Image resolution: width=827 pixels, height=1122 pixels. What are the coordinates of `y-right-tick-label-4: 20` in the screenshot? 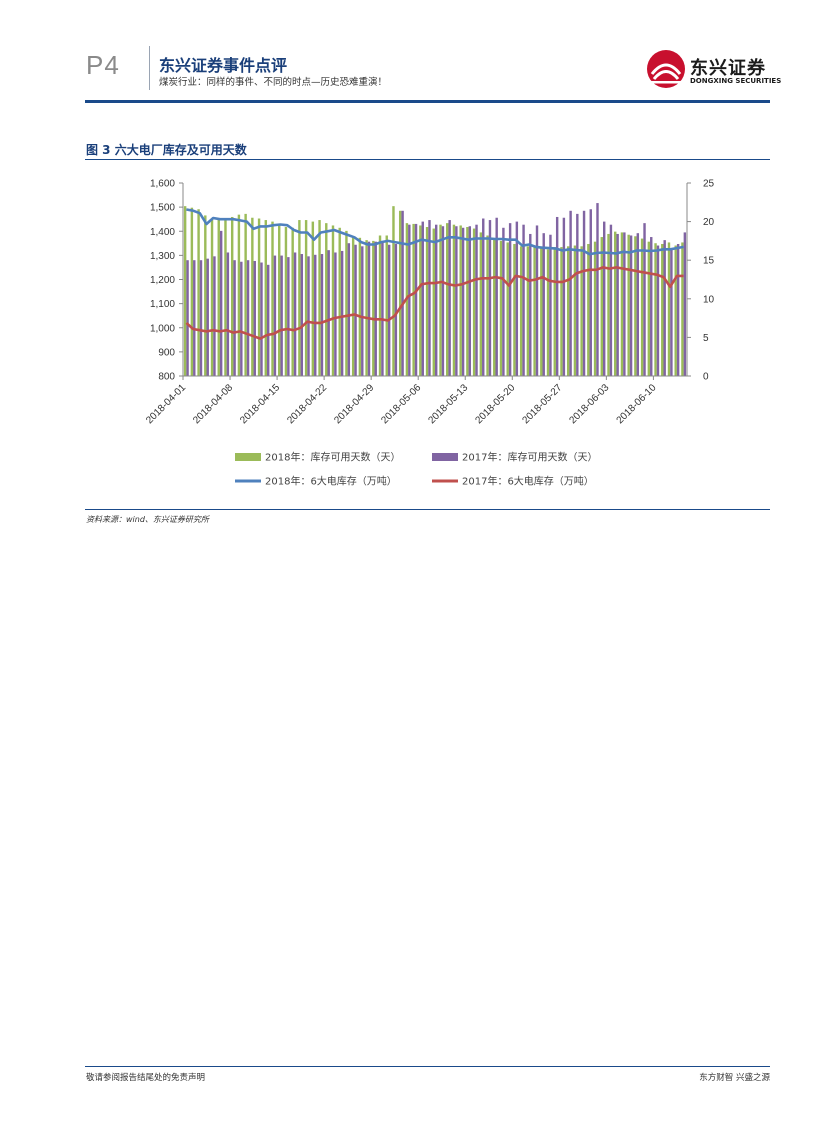 It's located at (709, 222).